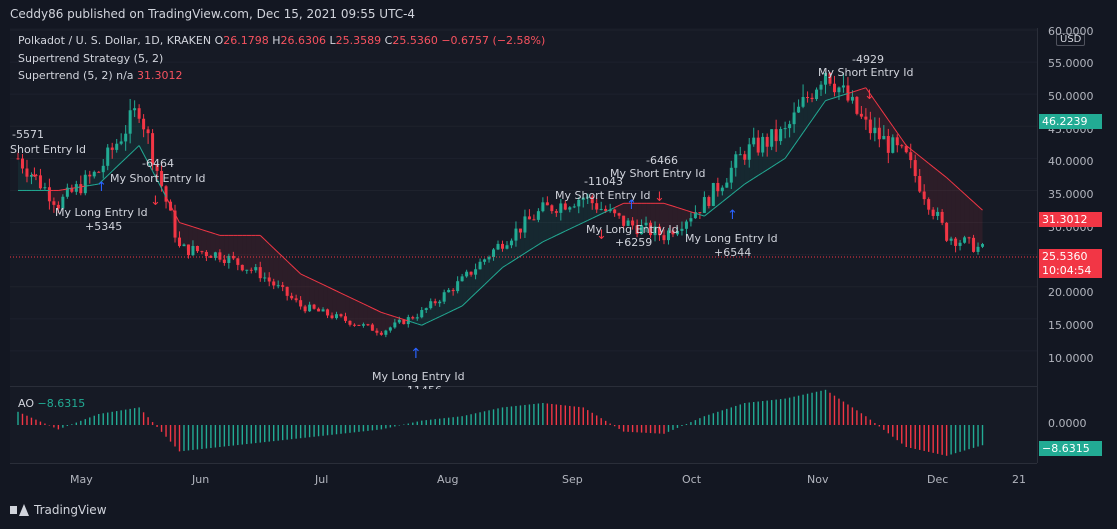 This screenshot has height=529, width=1117. What do you see at coordinates (91, 58) in the screenshot?
I see `legend-strategy: Supertrend Strategy (5, 2)` at bounding box center [91, 58].